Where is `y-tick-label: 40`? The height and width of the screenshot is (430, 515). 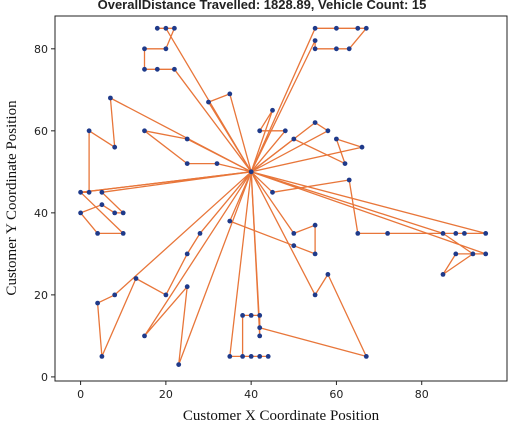 y-tick-label: 40 is located at coordinates (41, 213).